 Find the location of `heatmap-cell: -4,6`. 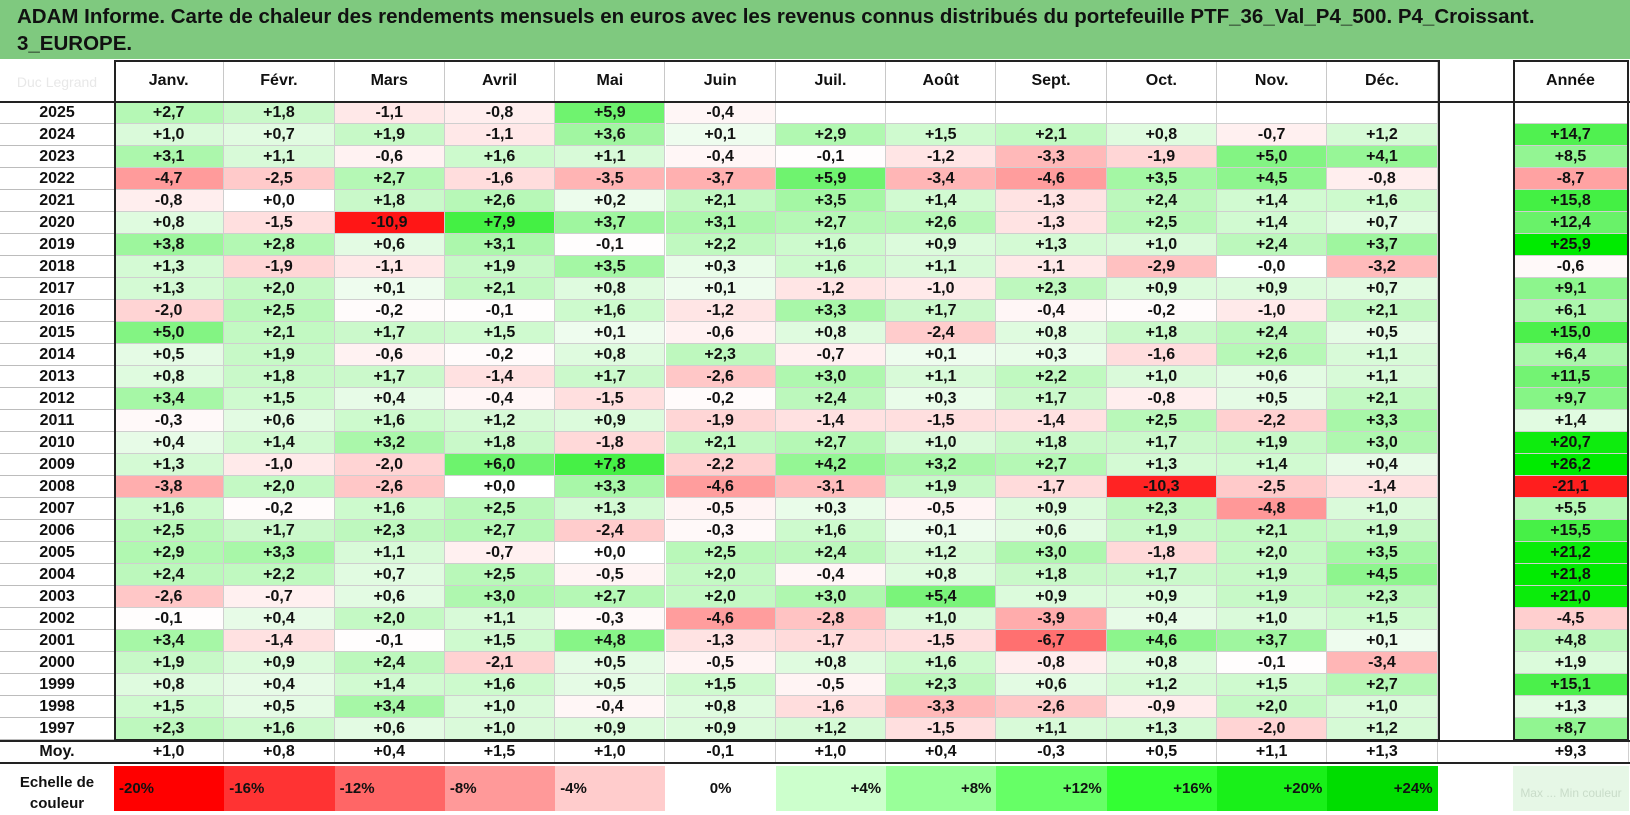

heatmap-cell: -4,6 is located at coordinates (720, 619).